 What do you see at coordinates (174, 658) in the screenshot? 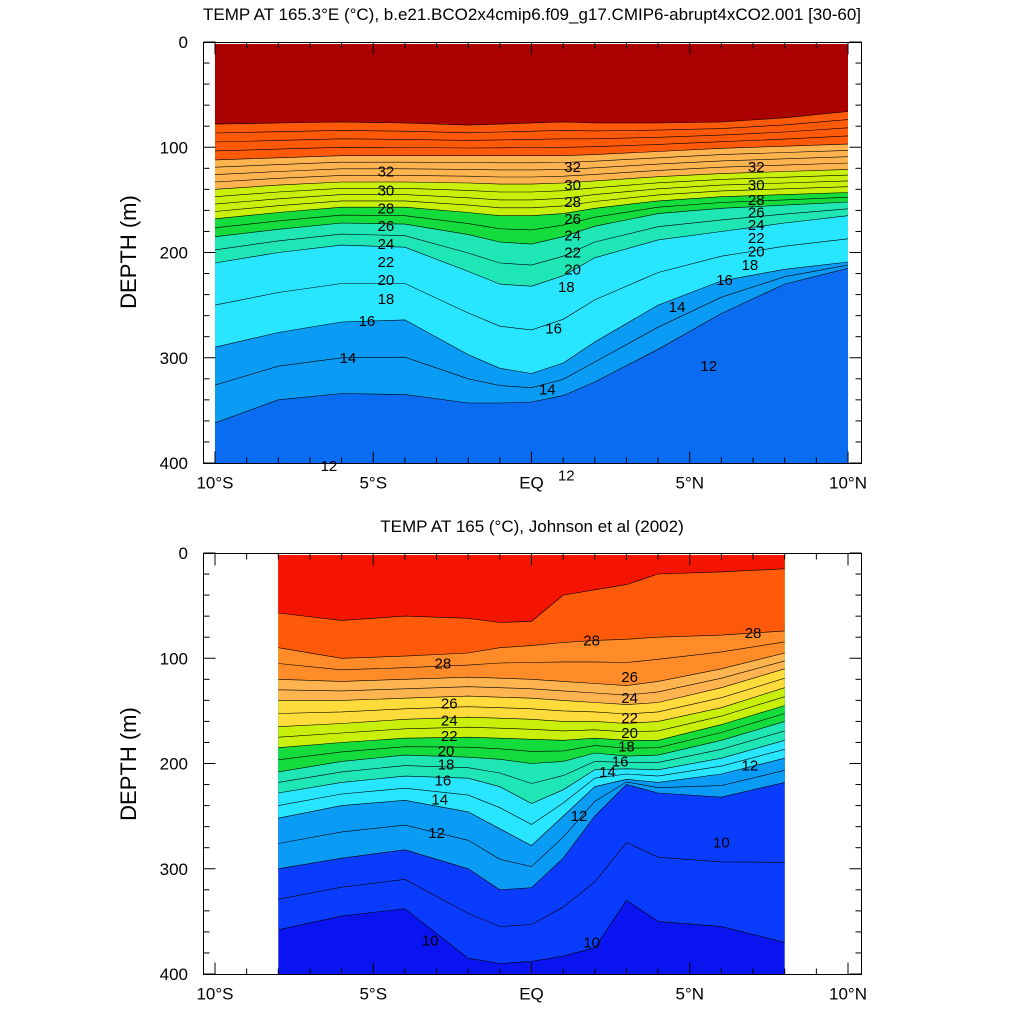
I see `y-tick-label: 100` at bounding box center [174, 658].